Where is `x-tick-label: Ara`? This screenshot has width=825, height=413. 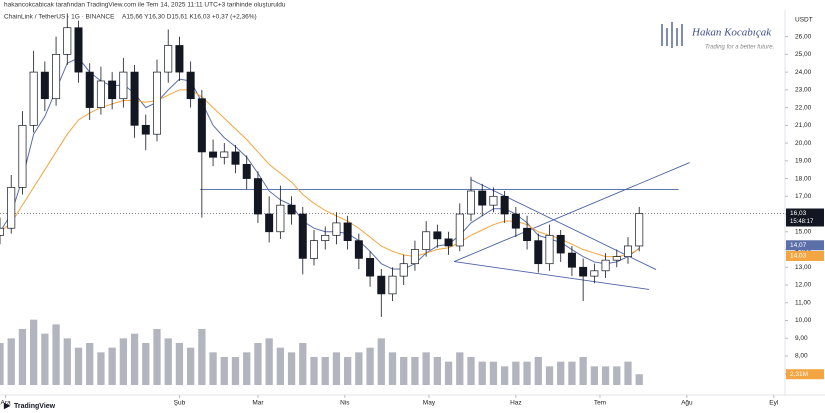
x-tick-label: Ara is located at coordinates (6, 403).